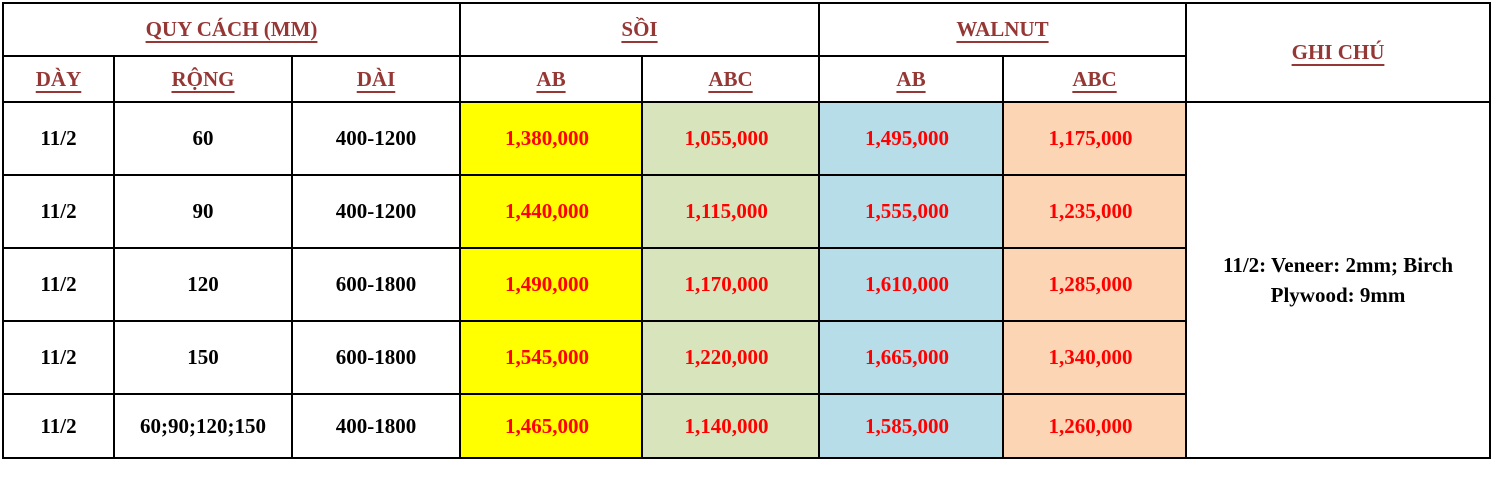  Describe the element at coordinates (203, 284) in the screenshot. I see `cell-rong: 120` at that location.